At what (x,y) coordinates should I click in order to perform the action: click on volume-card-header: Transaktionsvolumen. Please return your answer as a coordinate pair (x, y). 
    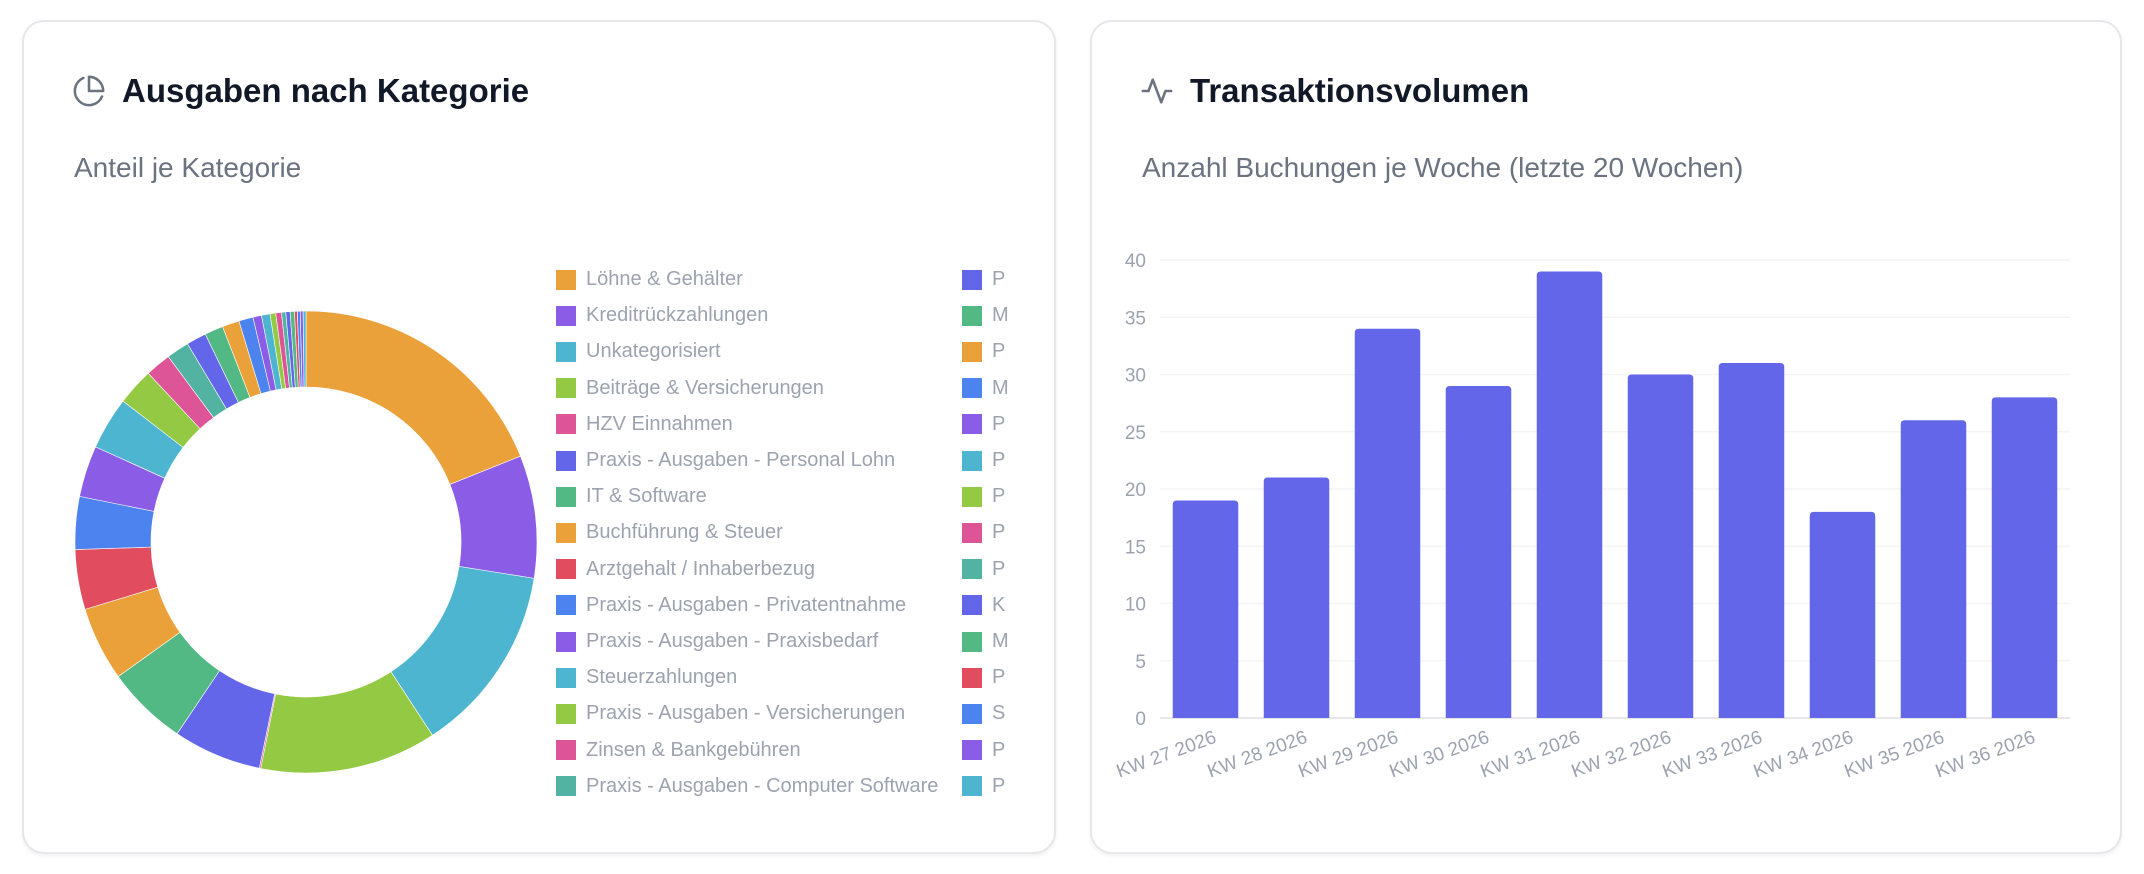
    Looking at the image, I should click on (1334, 91).